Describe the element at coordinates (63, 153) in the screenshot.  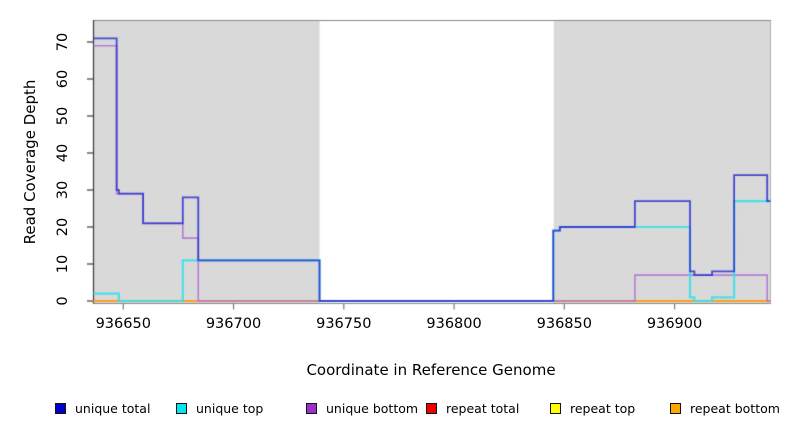
I see `y-tick-label: 40` at that location.